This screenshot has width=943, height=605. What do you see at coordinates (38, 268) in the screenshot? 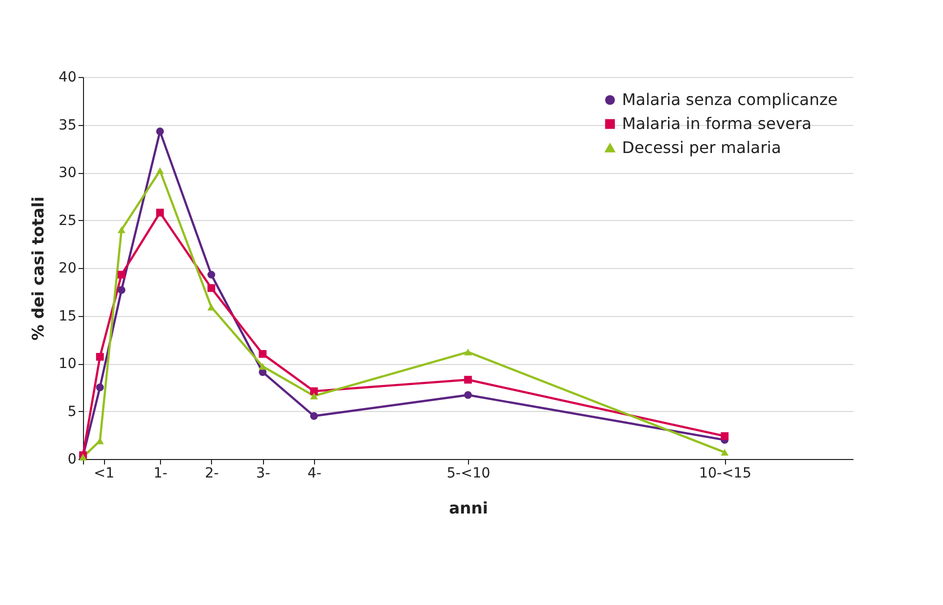
I see `y-axis-title: % dei casi totali` at bounding box center [38, 268].